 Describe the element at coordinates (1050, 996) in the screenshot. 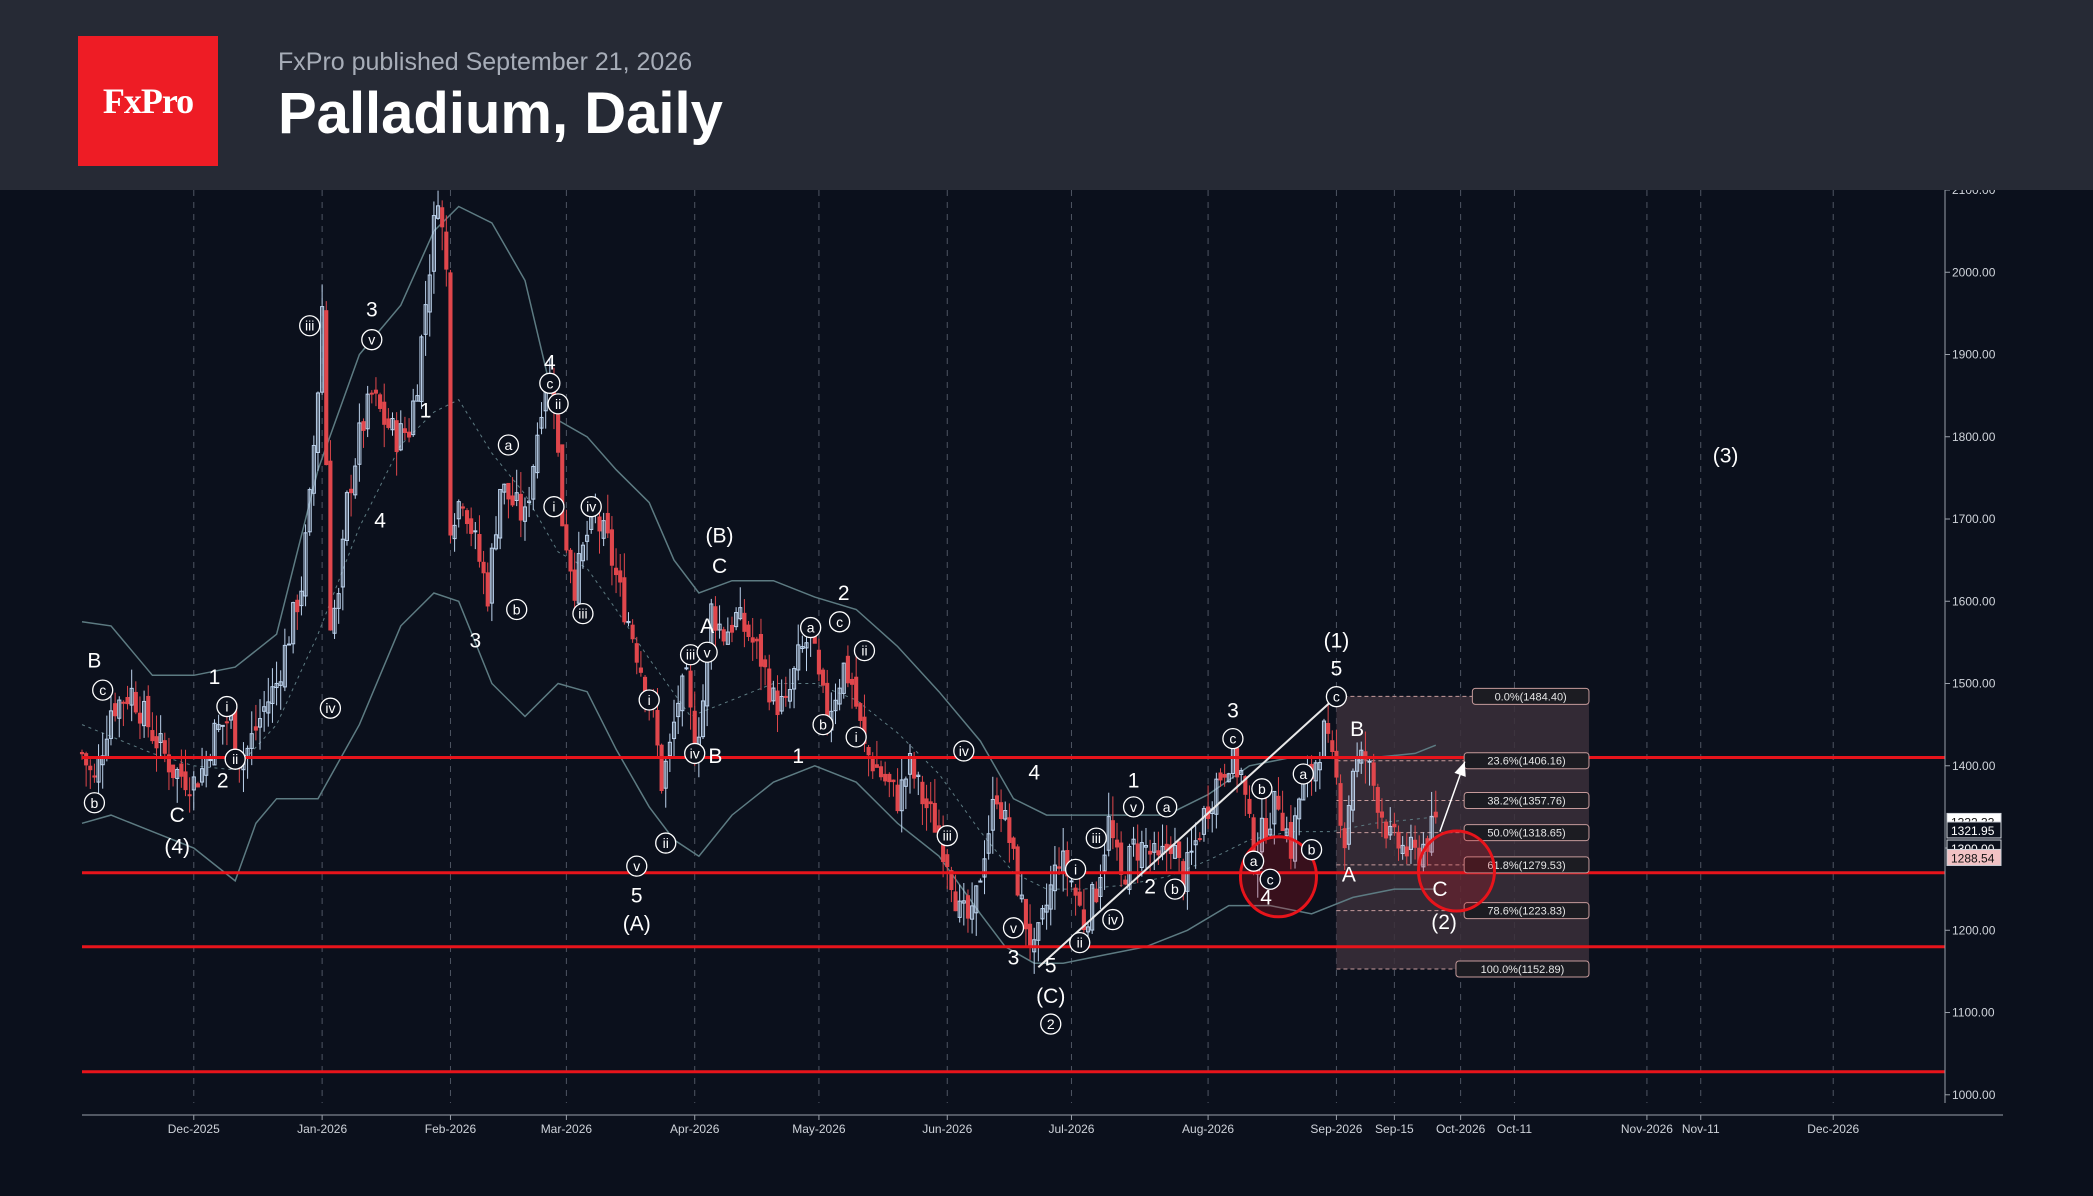

I see `wave-label: (C)` at that location.